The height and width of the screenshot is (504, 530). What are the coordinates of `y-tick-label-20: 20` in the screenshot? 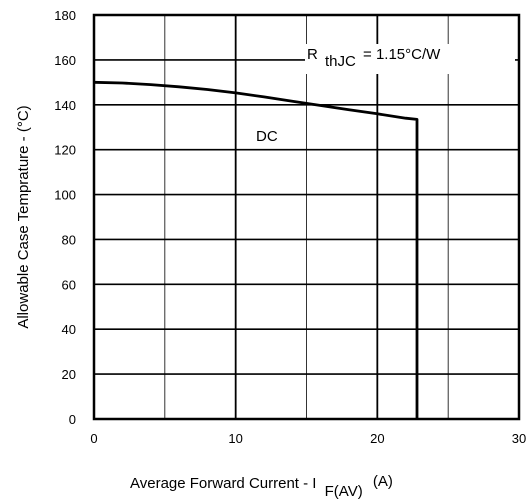 It's located at (69, 374).